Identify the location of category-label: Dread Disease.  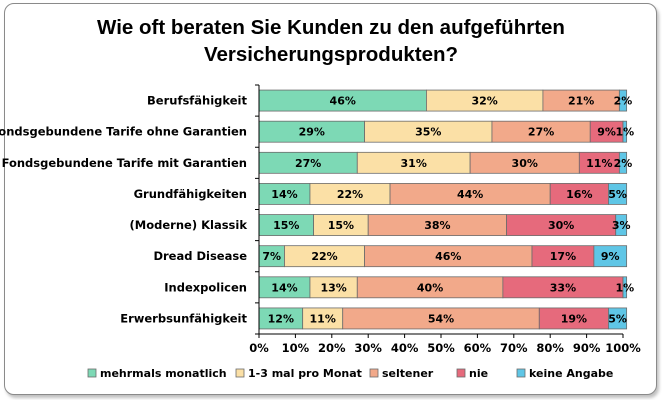
(200, 256).